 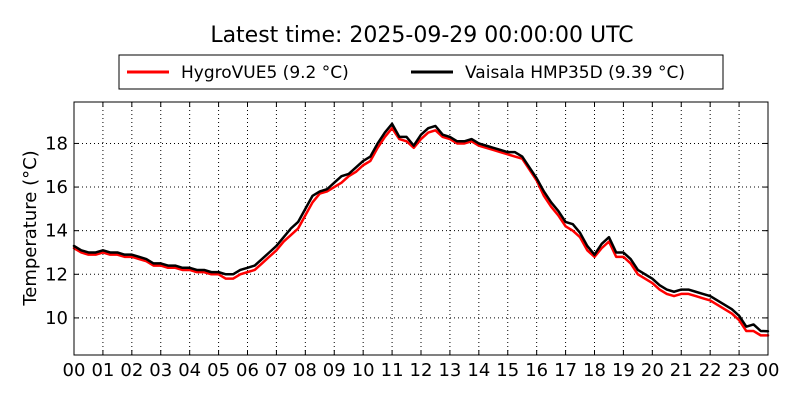 I want to click on y-tick-label: 16, so click(x=56, y=187).